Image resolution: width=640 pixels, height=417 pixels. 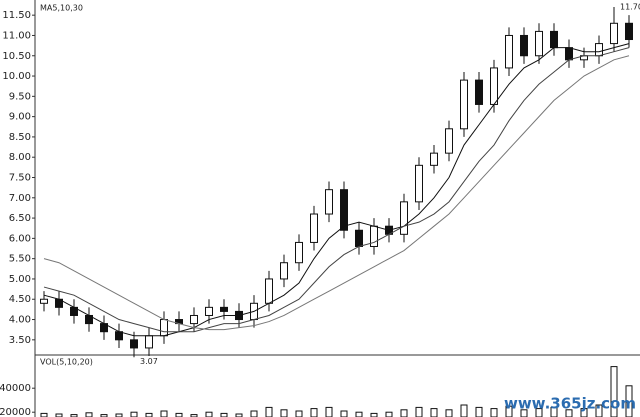 What do you see at coordinates (20, 320) in the screenshot?
I see `y-tick-label: 4.00` at bounding box center [20, 320].